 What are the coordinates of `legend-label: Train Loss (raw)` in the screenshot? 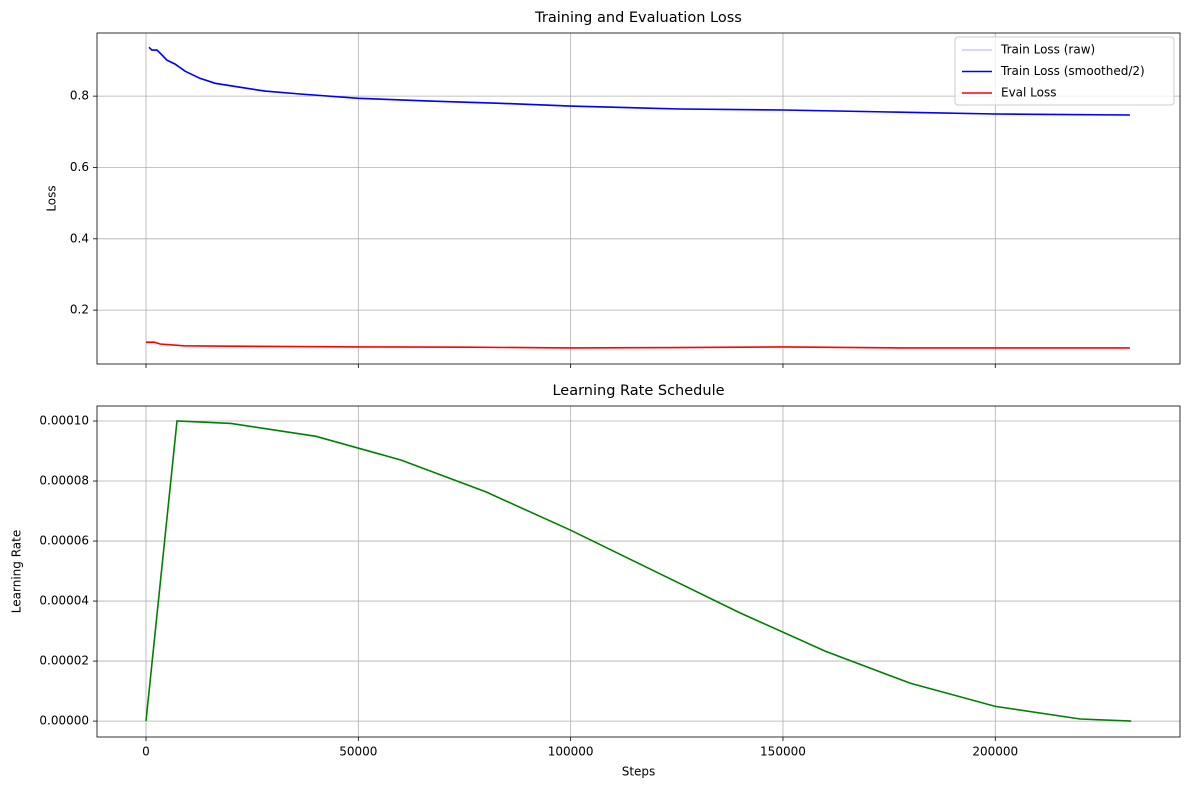 It's located at (1047, 50).